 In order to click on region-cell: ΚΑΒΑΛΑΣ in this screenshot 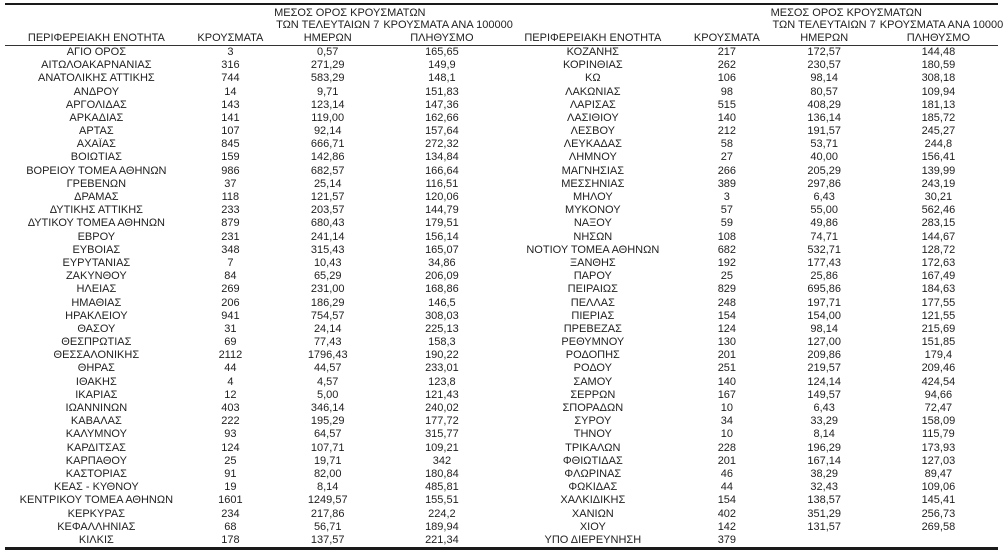, I will do `click(96, 421)`.